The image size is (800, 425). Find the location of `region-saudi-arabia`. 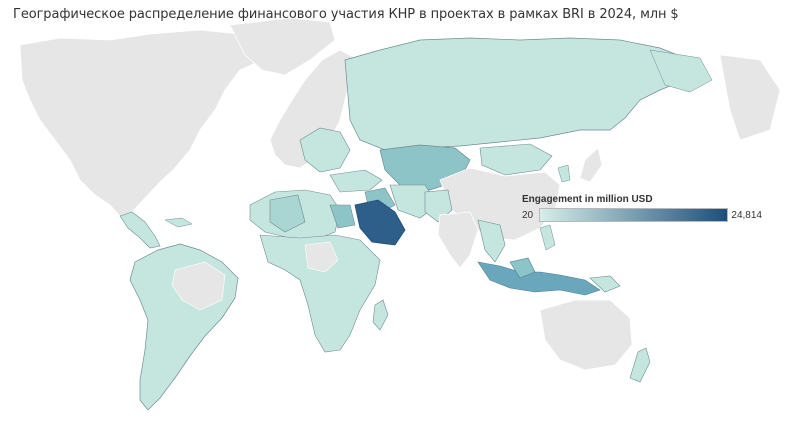

region-saudi-arabia is located at coordinates (380, 222).